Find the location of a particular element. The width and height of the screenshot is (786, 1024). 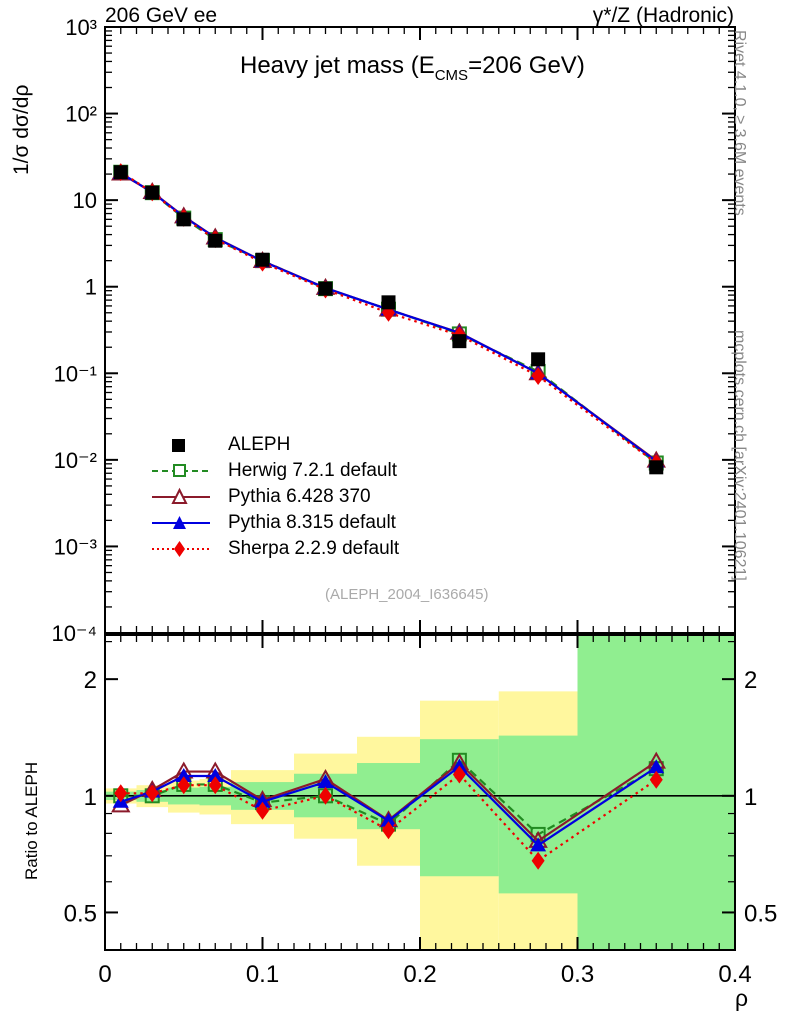

side-label-rivet: Rivet 4.1.0, ≥ 3.6M events is located at coordinates (739, 123).